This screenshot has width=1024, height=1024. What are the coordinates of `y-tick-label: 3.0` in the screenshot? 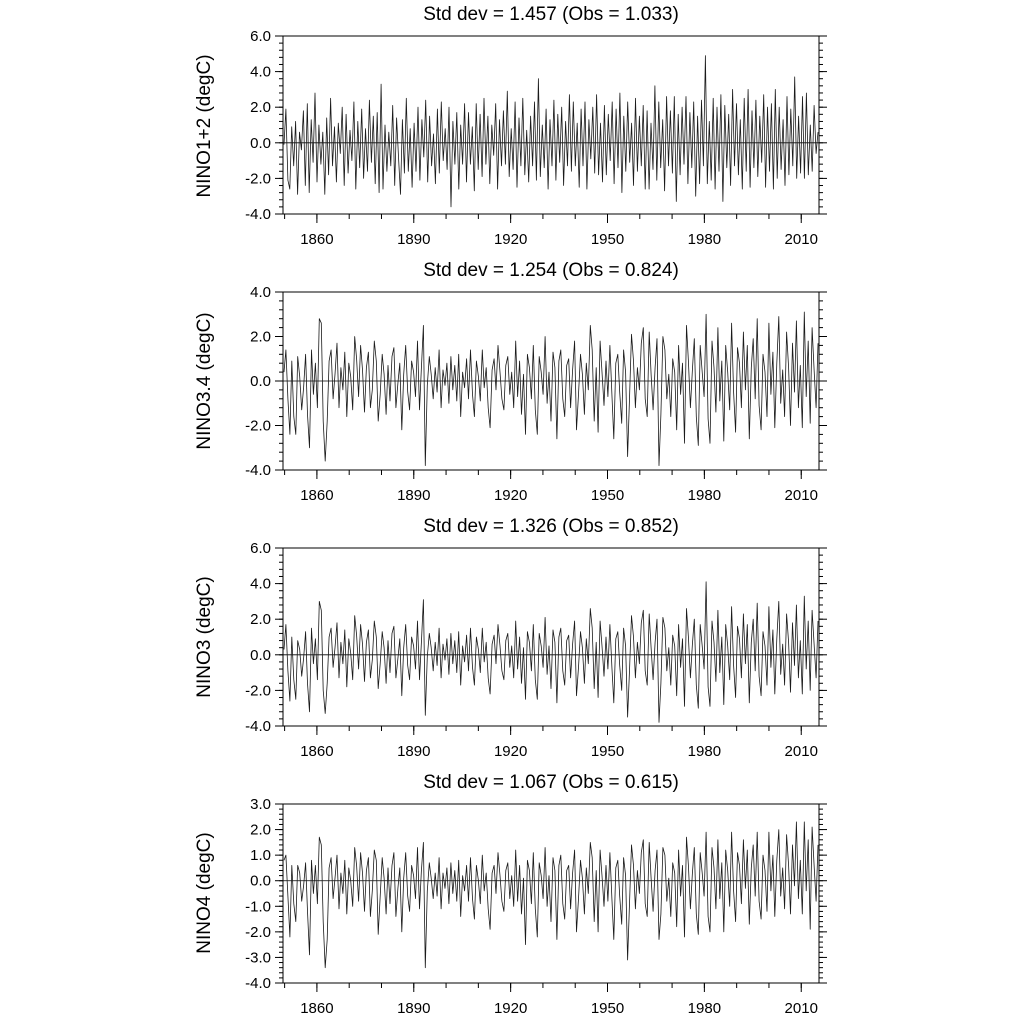 It's located at (260, 804).